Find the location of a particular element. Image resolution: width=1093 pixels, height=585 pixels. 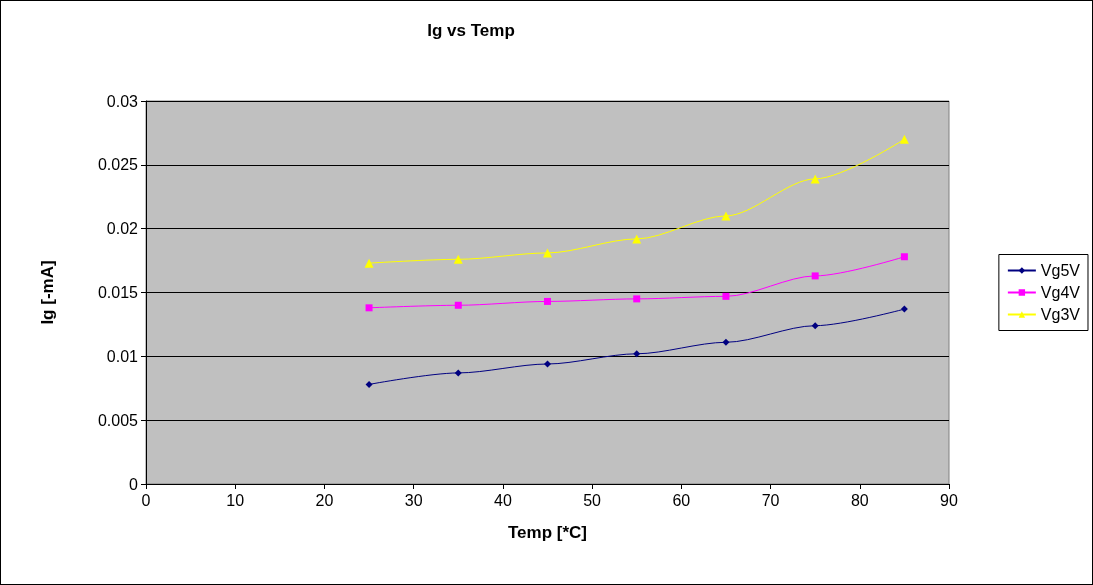

y-tick-label: 0.02 is located at coordinates (122, 229).